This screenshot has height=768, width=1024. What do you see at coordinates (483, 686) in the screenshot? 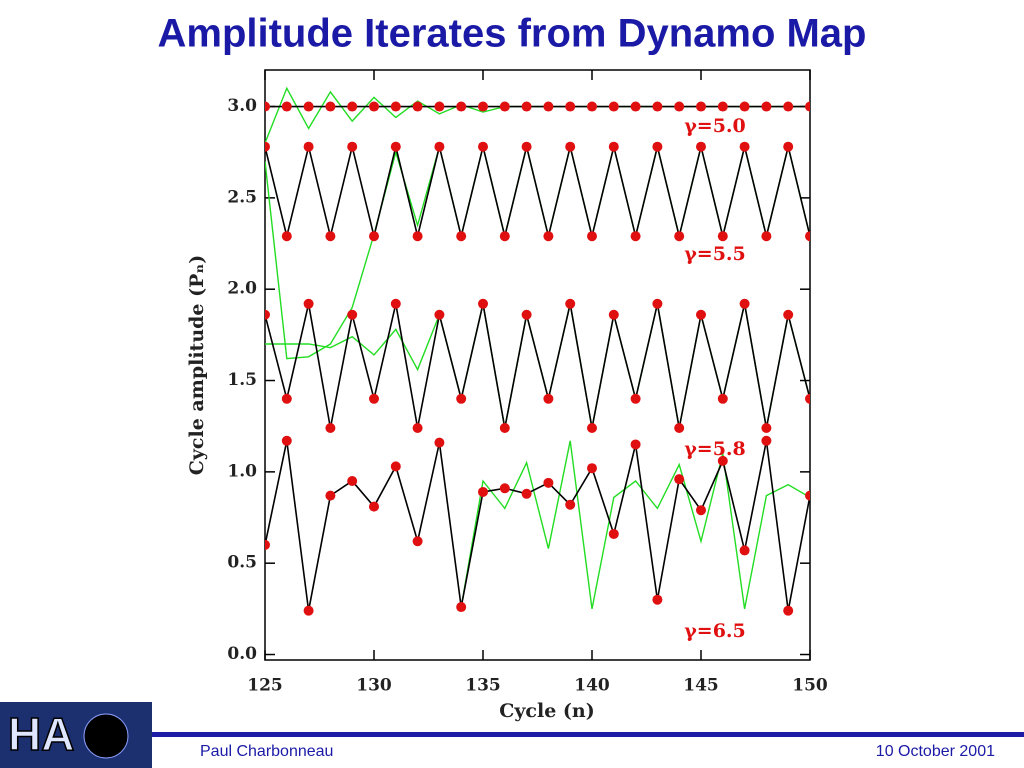
I see `x-tick-label: 135` at bounding box center [483, 686].